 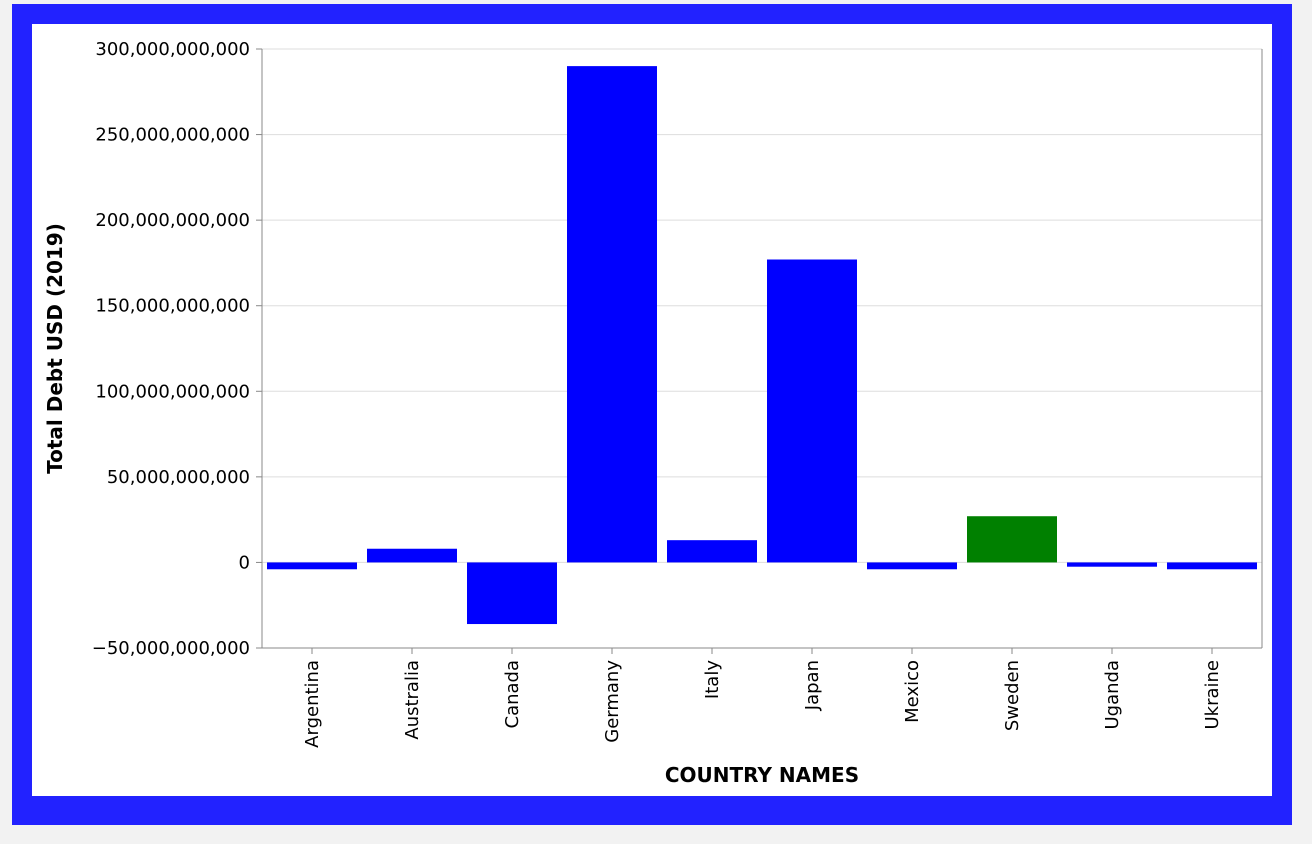 I want to click on bar-canada, so click(x=512, y=593).